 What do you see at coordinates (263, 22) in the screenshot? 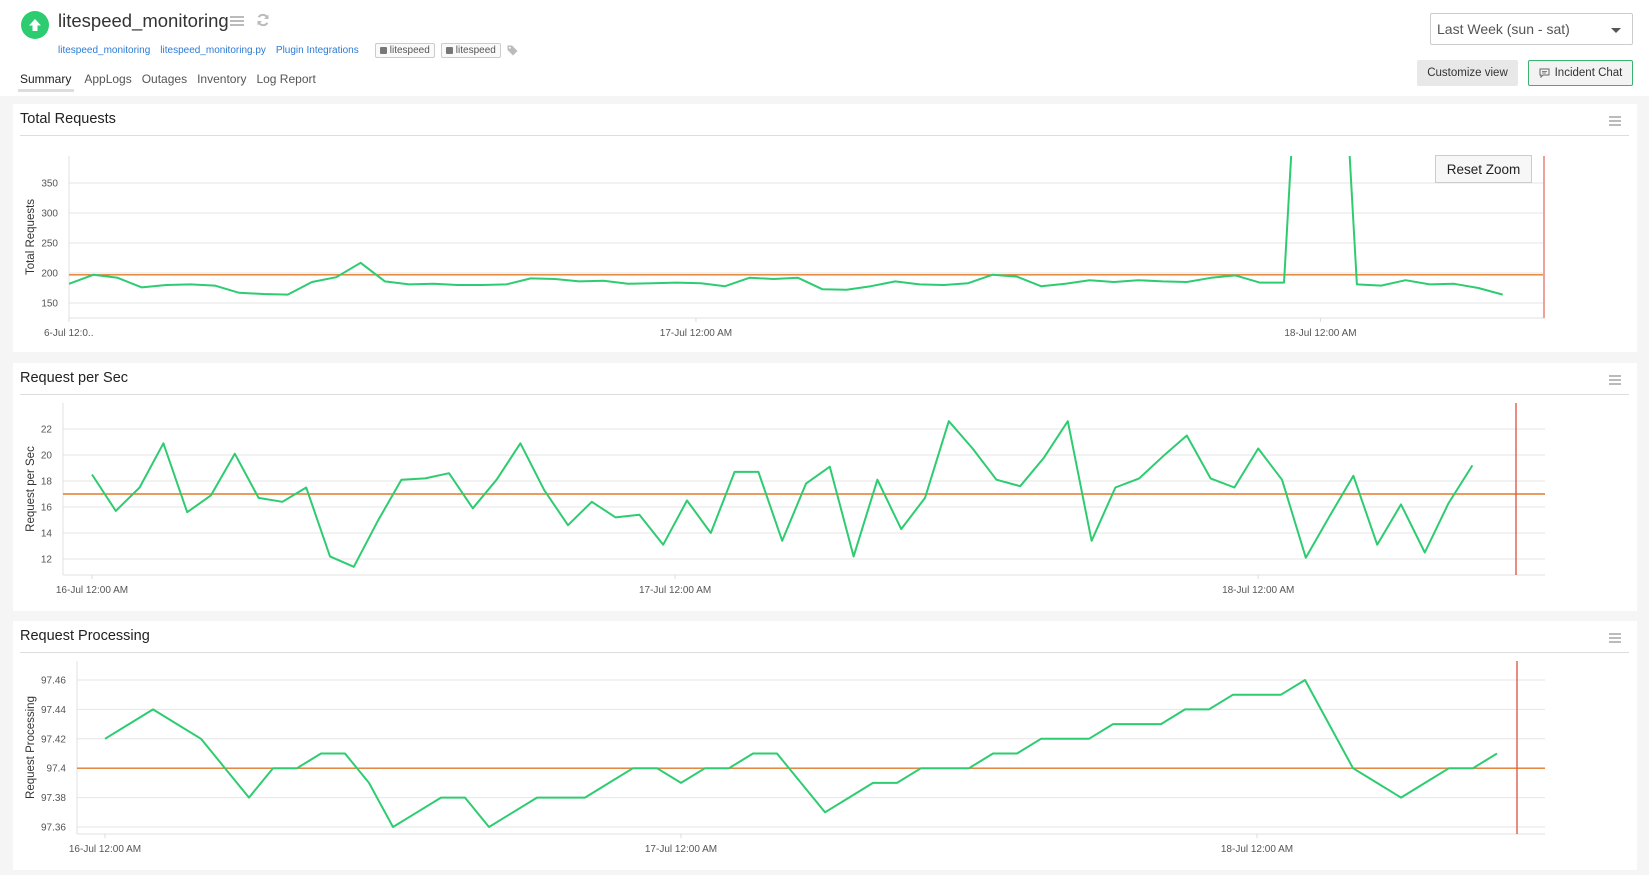
I see `refresh-icon` at bounding box center [263, 22].